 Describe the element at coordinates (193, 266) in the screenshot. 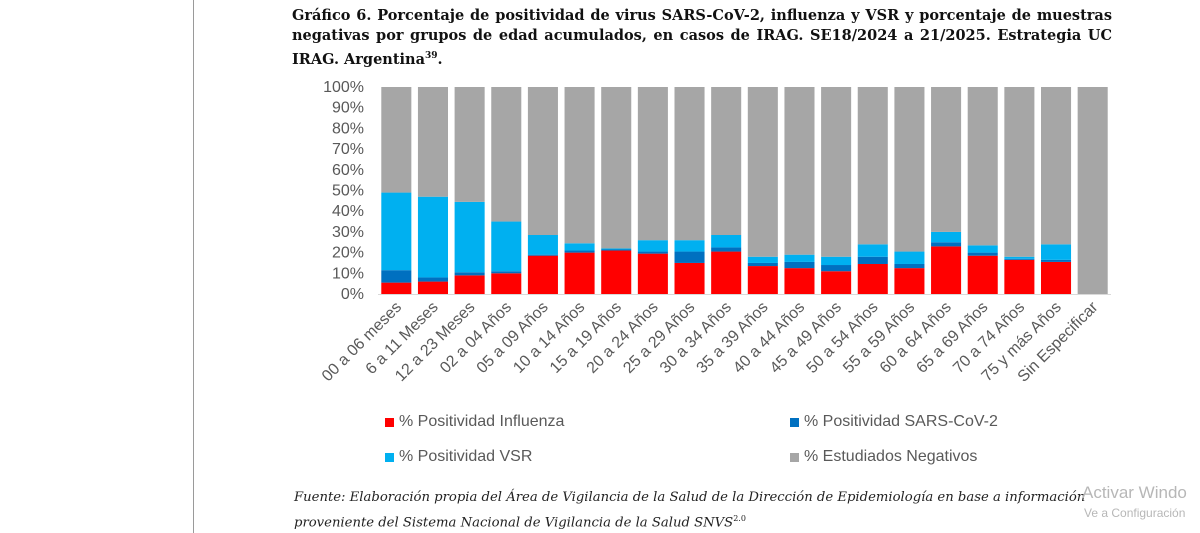

I see `page-margin-rule` at that location.